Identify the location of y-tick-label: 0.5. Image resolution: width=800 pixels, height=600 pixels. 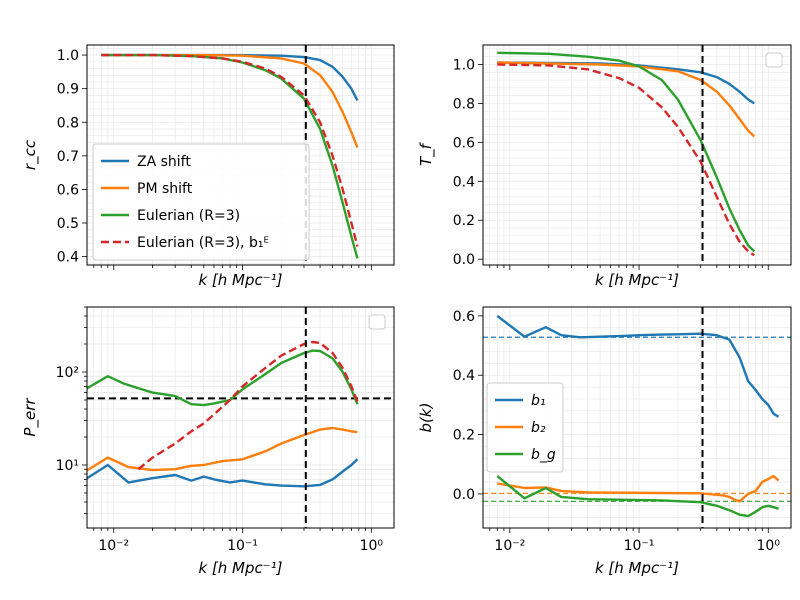
(68, 224).